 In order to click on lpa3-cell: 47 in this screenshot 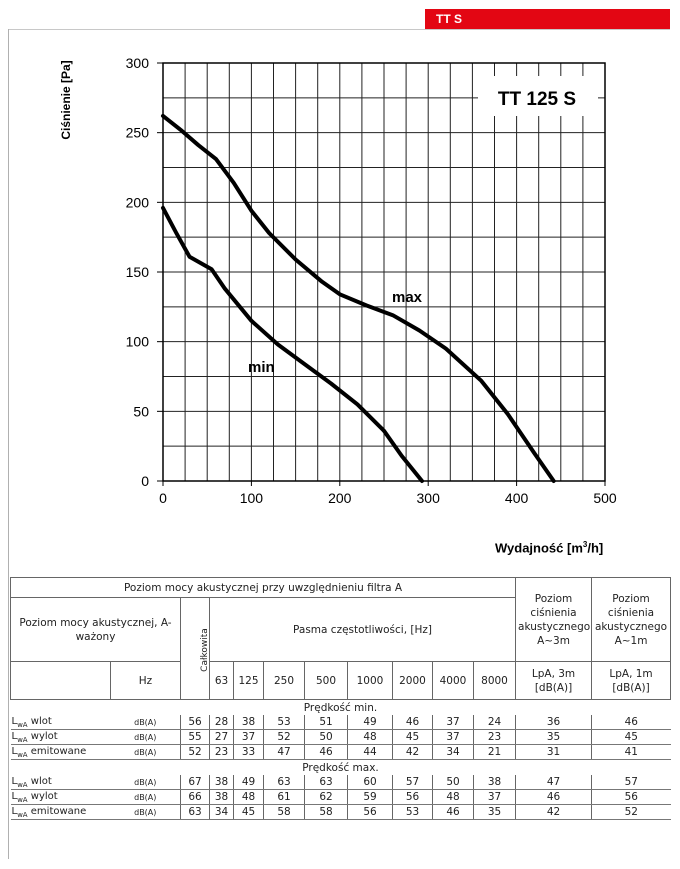, I will do `click(554, 782)`.